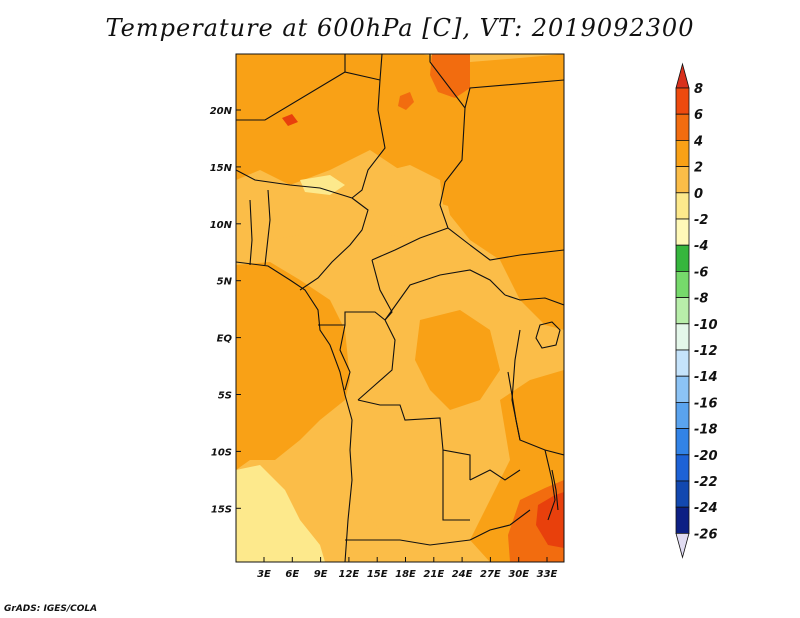 Image resolution: width=800 pixels, height=618 pixels. Describe the element at coordinates (225, 282) in the screenshot. I see `lat-tick-label: 5N` at that location.